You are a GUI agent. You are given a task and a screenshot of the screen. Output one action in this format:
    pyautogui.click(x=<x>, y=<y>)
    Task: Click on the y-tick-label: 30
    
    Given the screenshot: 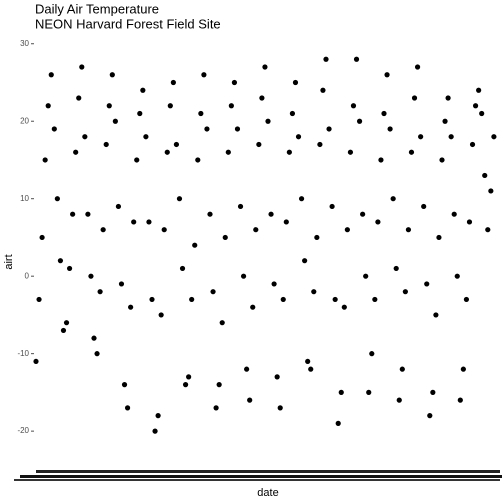 What is the action you would take?
    pyautogui.click(x=24, y=43)
    